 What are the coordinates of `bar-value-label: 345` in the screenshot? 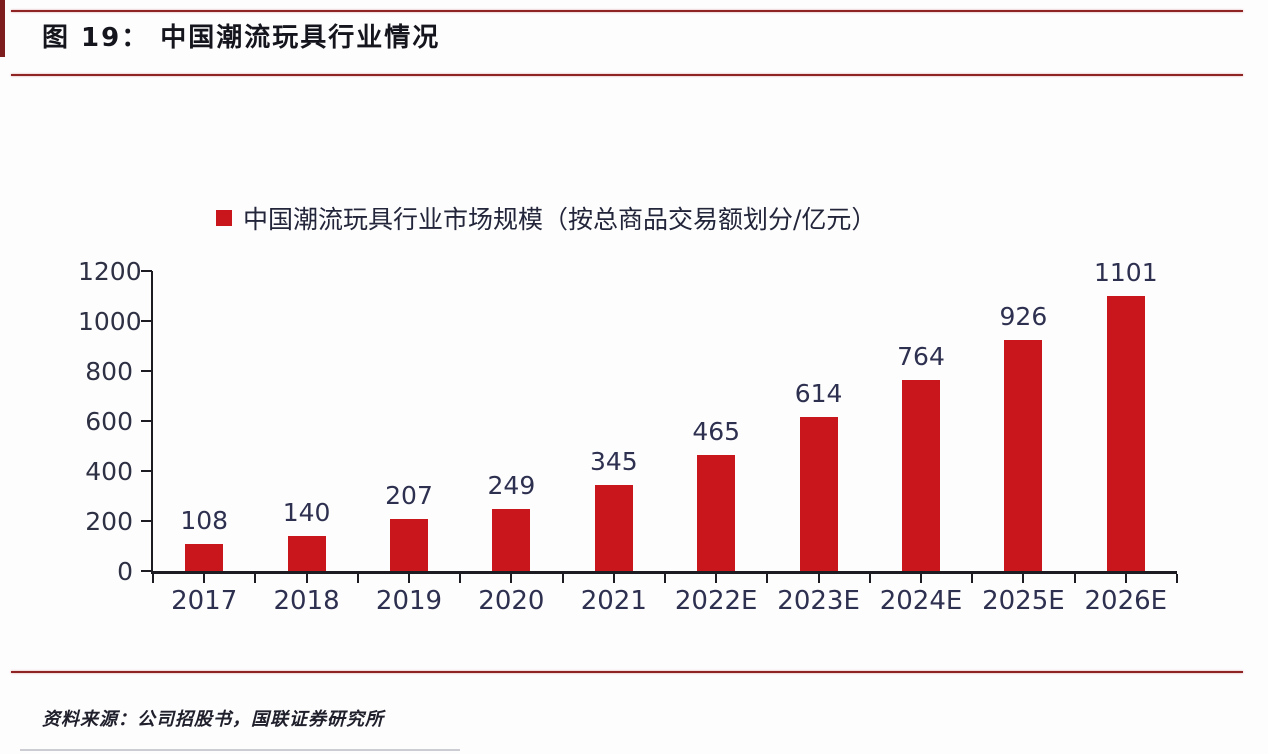 It's located at (613, 461).